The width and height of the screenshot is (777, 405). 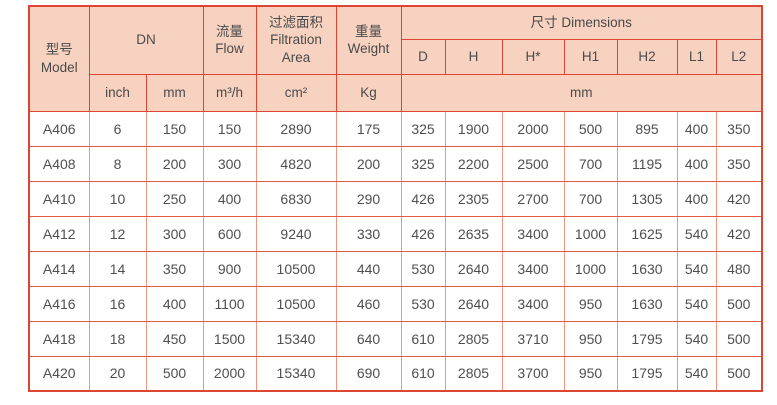 I want to click on cell: 895, so click(x=647, y=128).